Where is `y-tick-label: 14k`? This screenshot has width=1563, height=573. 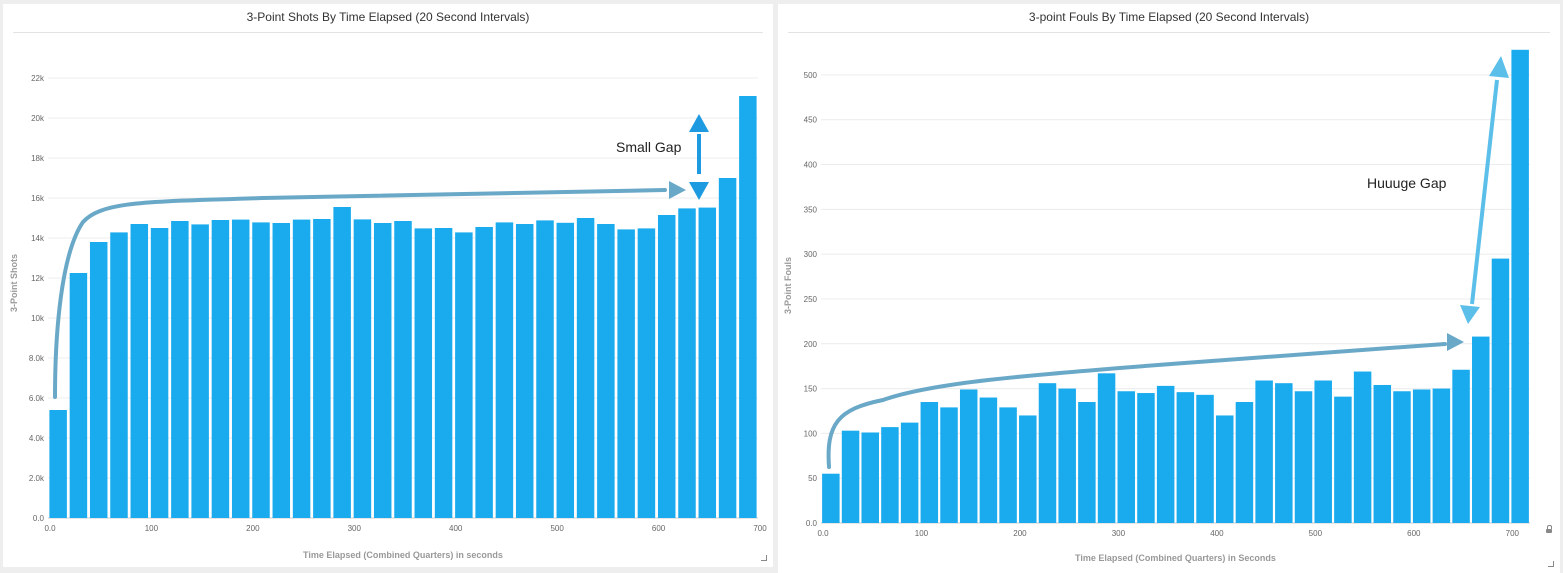 y-tick-label: 14k is located at coordinates (38, 238).